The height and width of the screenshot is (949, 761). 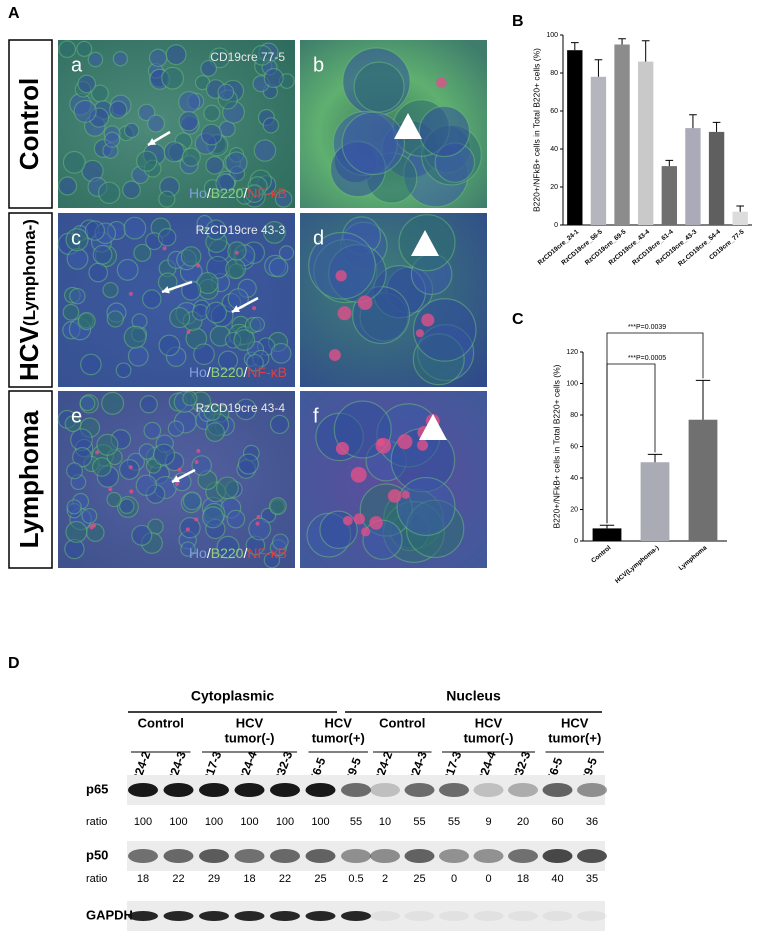 What do you see at coordinates (582, 247) in the screenshot?
I see `x-tick-label: RzCD19cre_56-5` at bounding box center [582, 247].